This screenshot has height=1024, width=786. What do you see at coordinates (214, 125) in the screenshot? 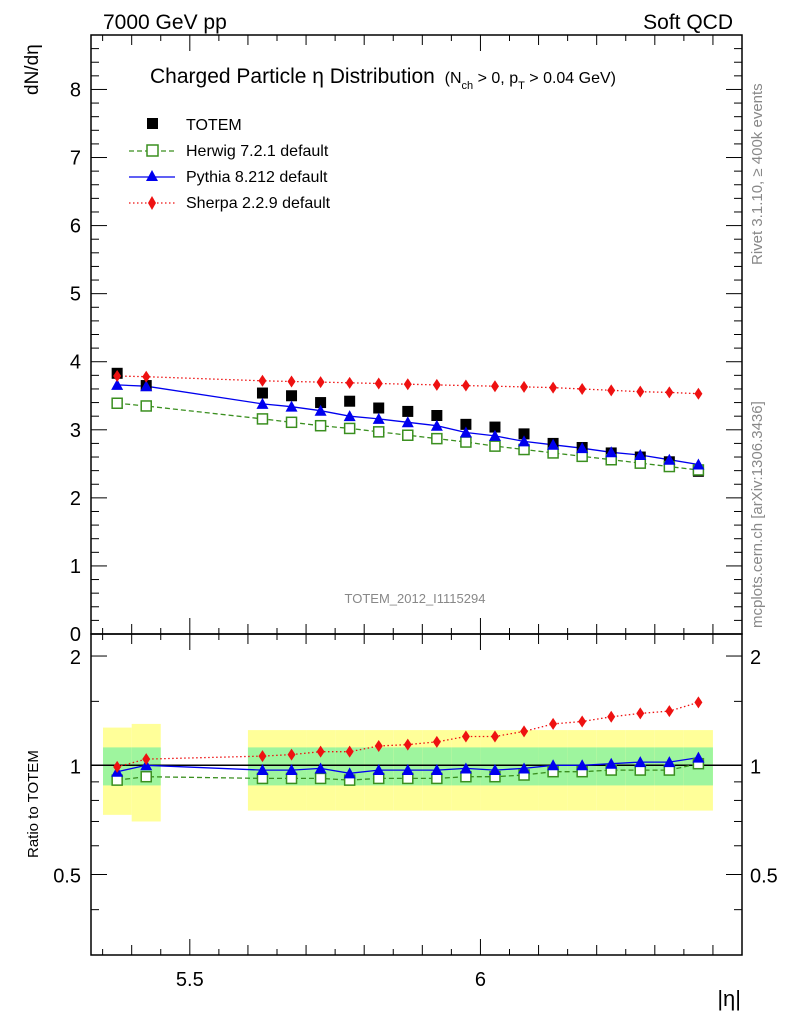
I see `legend-label-totem: TOTEM` at bounding box center [214, 125].